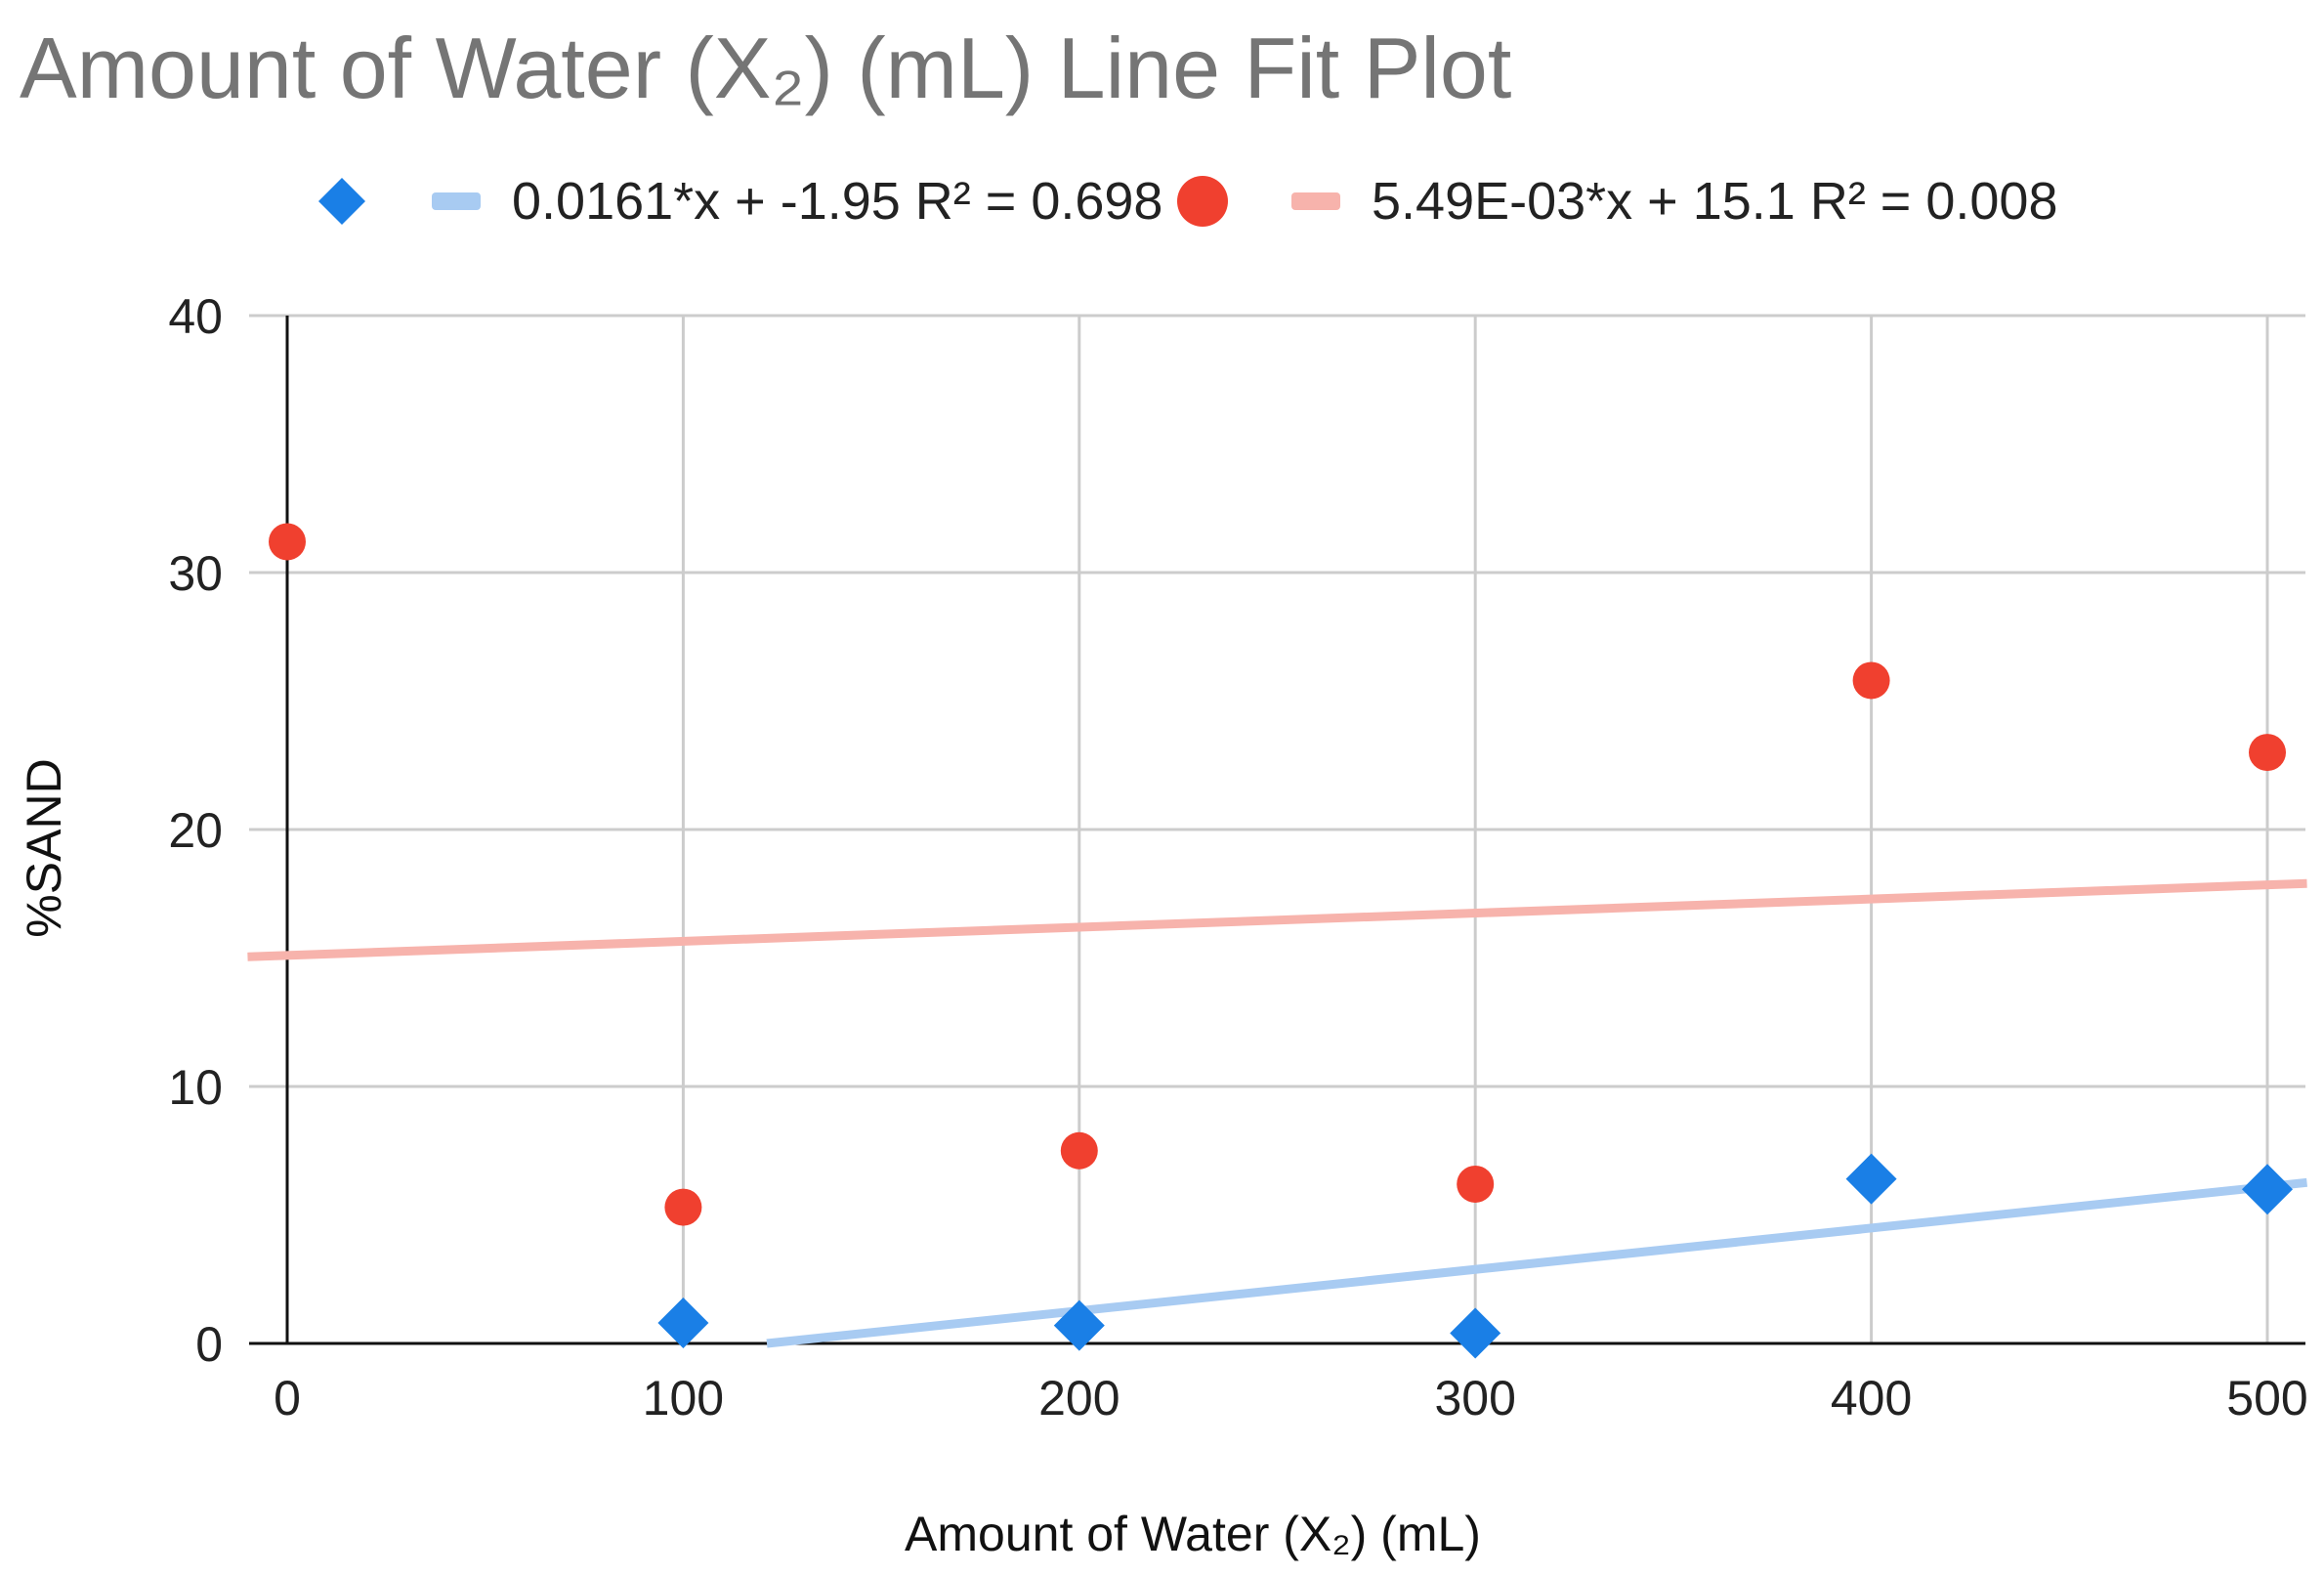 This screenshot has width=2324, height=1575. What do you see at coordinates (195, 573) in the screenshot?
I see `y-tick-label: 30` at bounding box center [195, 573].